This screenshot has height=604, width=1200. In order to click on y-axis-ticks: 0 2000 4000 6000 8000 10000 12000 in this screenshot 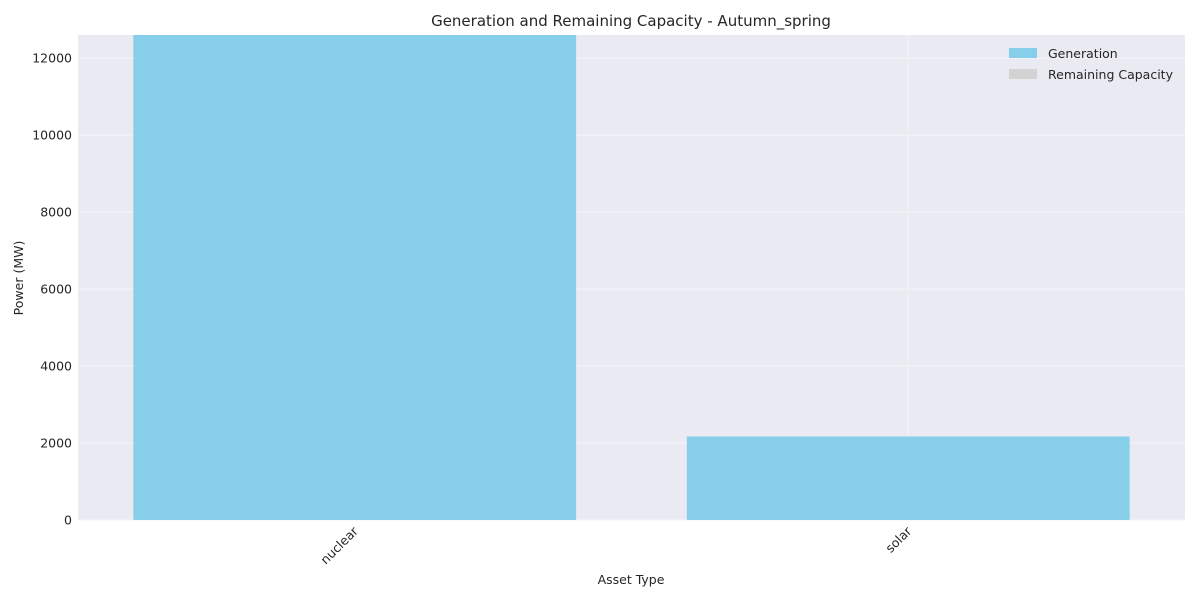, I will do `click(52, 289)`.